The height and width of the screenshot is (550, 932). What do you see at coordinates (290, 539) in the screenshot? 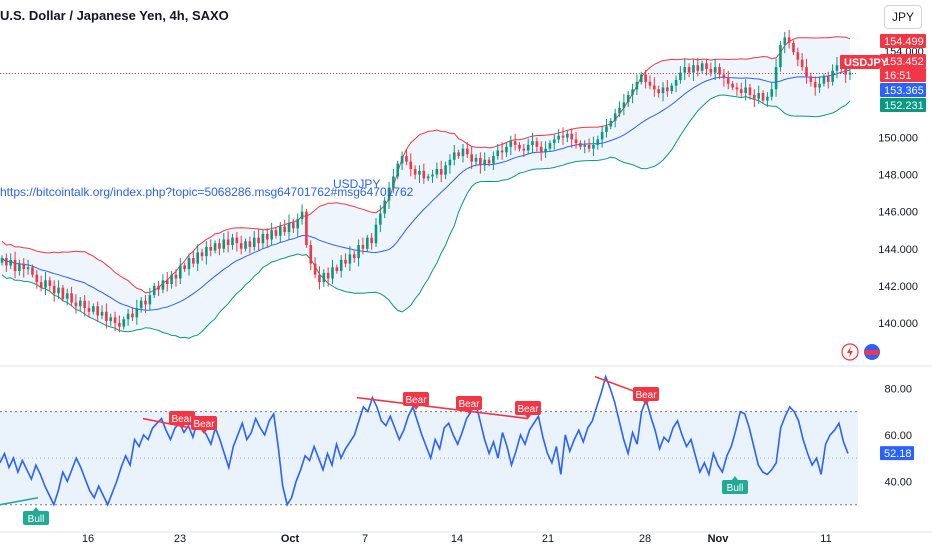
I see `time-tick-label: Oct` at bounding box center [290, 539].